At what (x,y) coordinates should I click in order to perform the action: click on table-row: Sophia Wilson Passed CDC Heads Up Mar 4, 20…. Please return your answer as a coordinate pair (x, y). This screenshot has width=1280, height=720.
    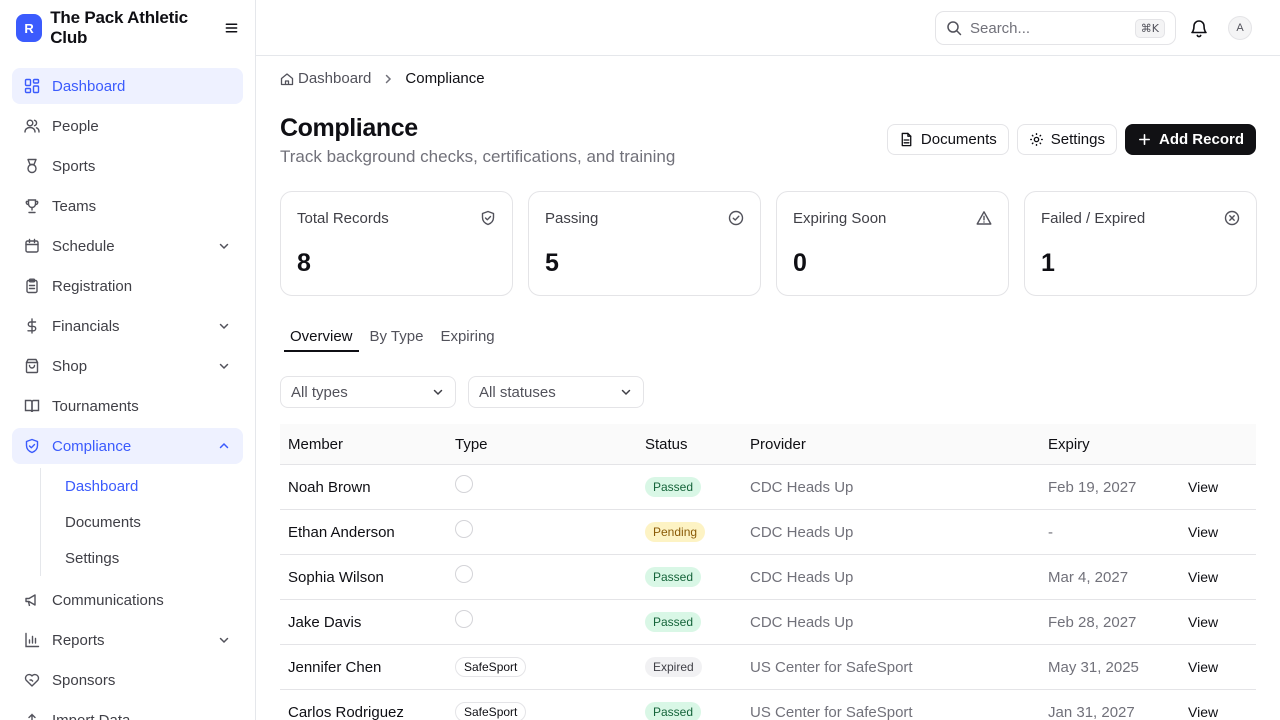
    Looking at the image, I should click on (768, 577).